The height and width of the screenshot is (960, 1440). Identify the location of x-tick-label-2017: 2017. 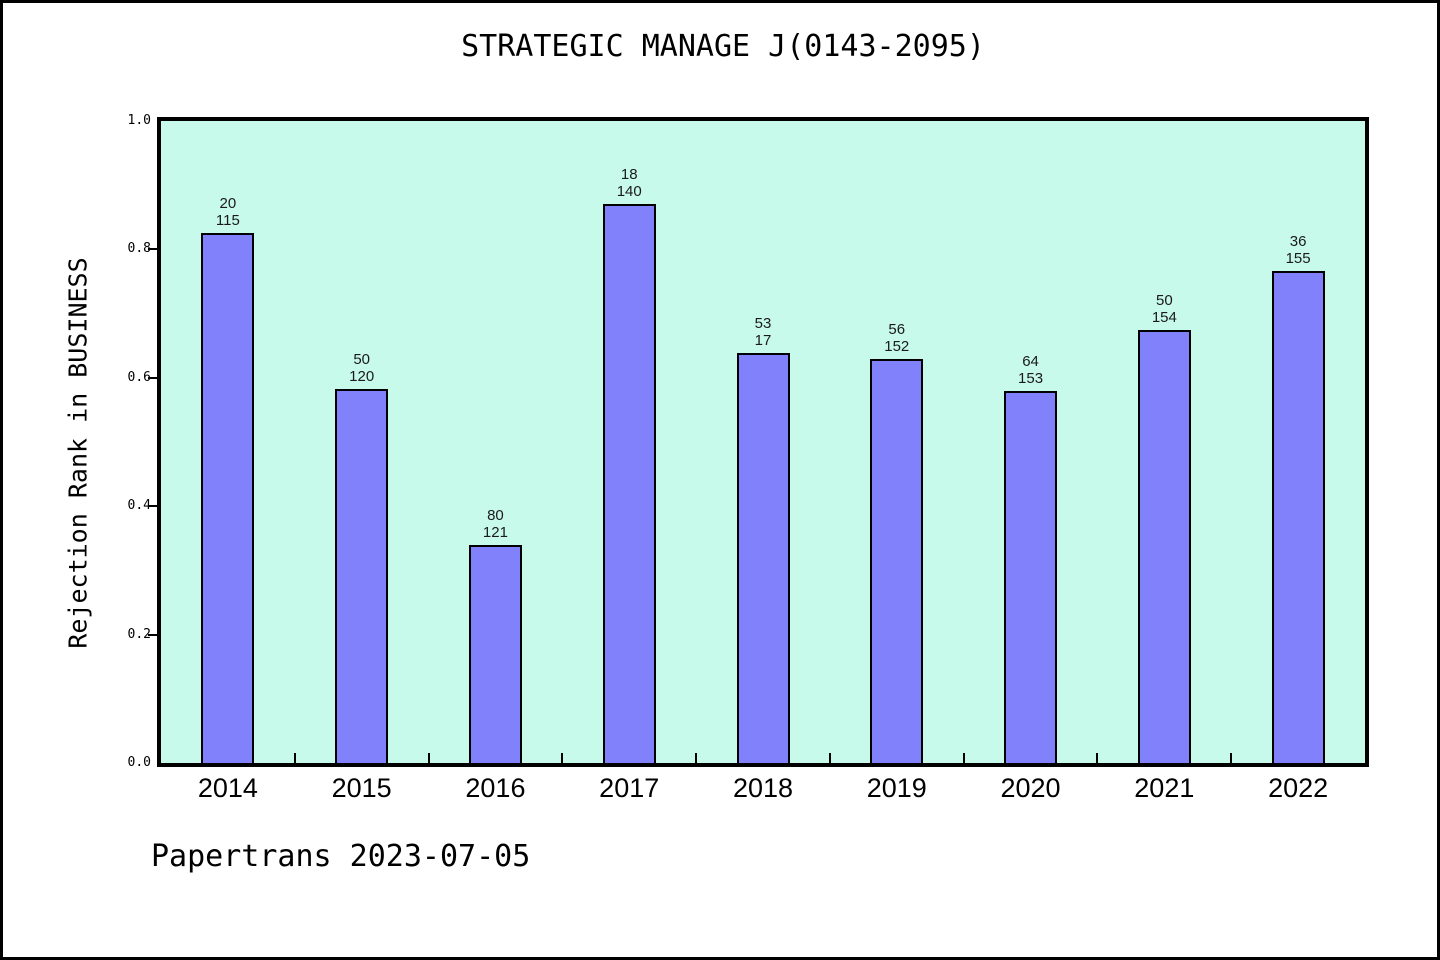
(629, 788).